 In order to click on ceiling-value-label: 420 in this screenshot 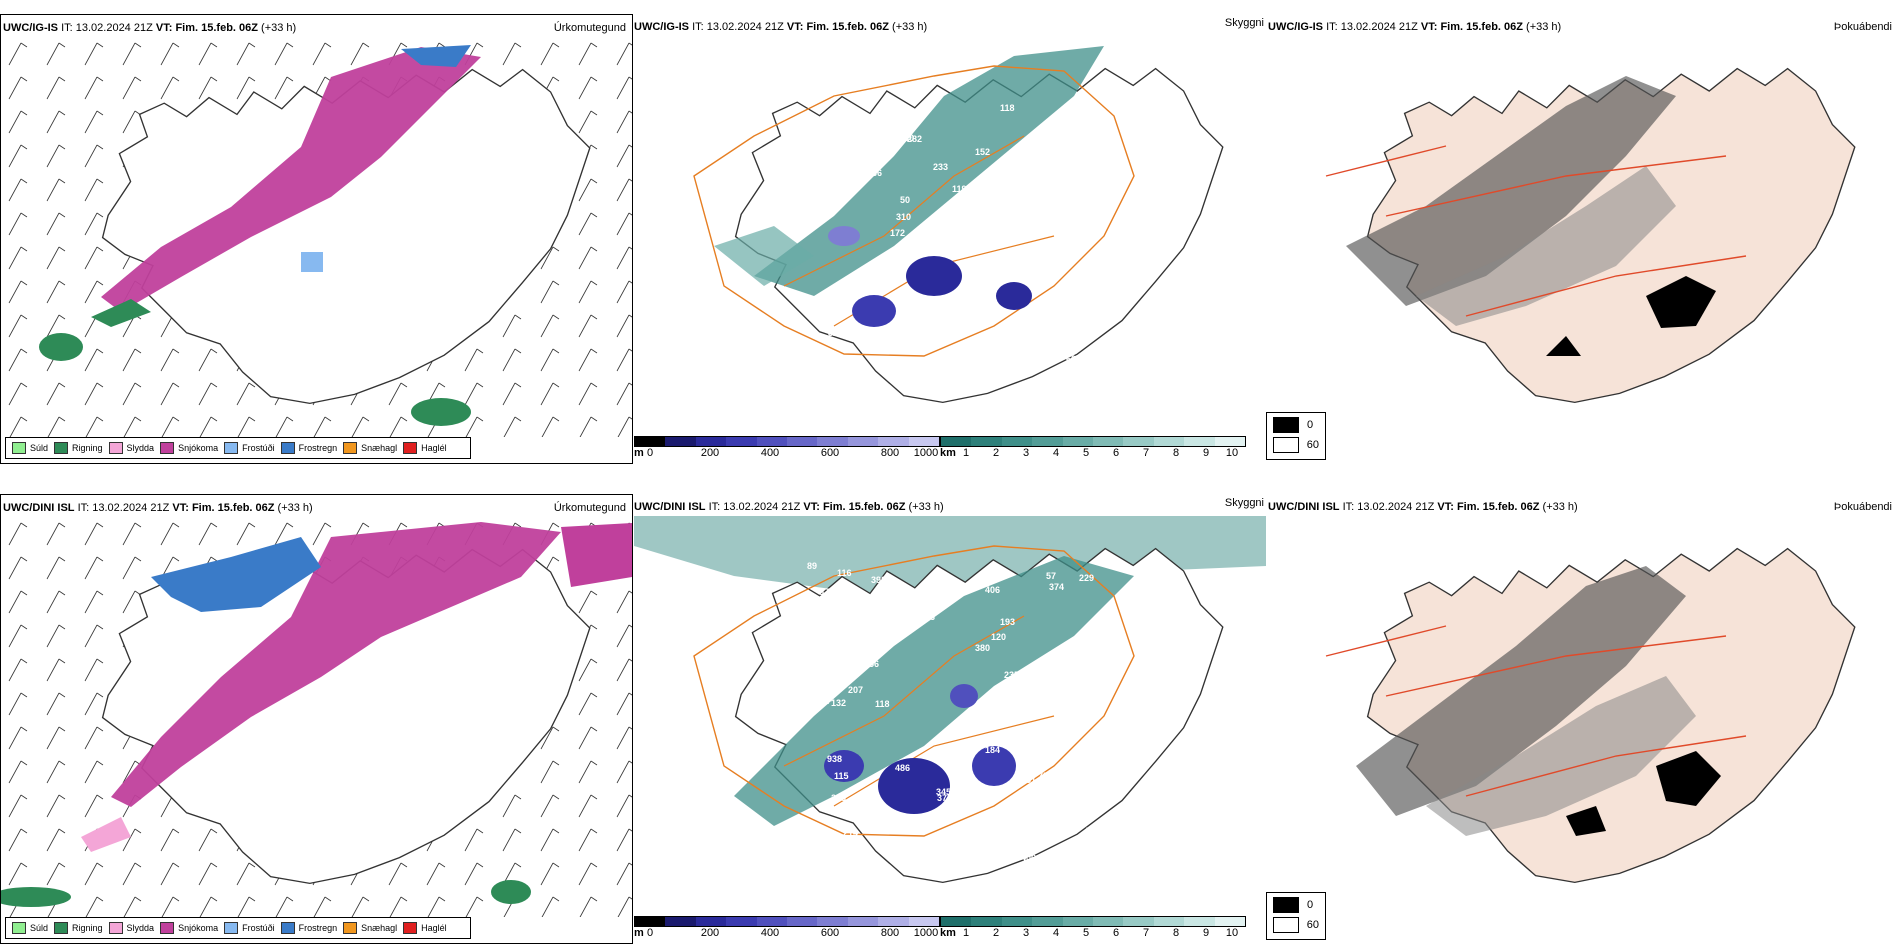, I will do `click(1079, 165)`.